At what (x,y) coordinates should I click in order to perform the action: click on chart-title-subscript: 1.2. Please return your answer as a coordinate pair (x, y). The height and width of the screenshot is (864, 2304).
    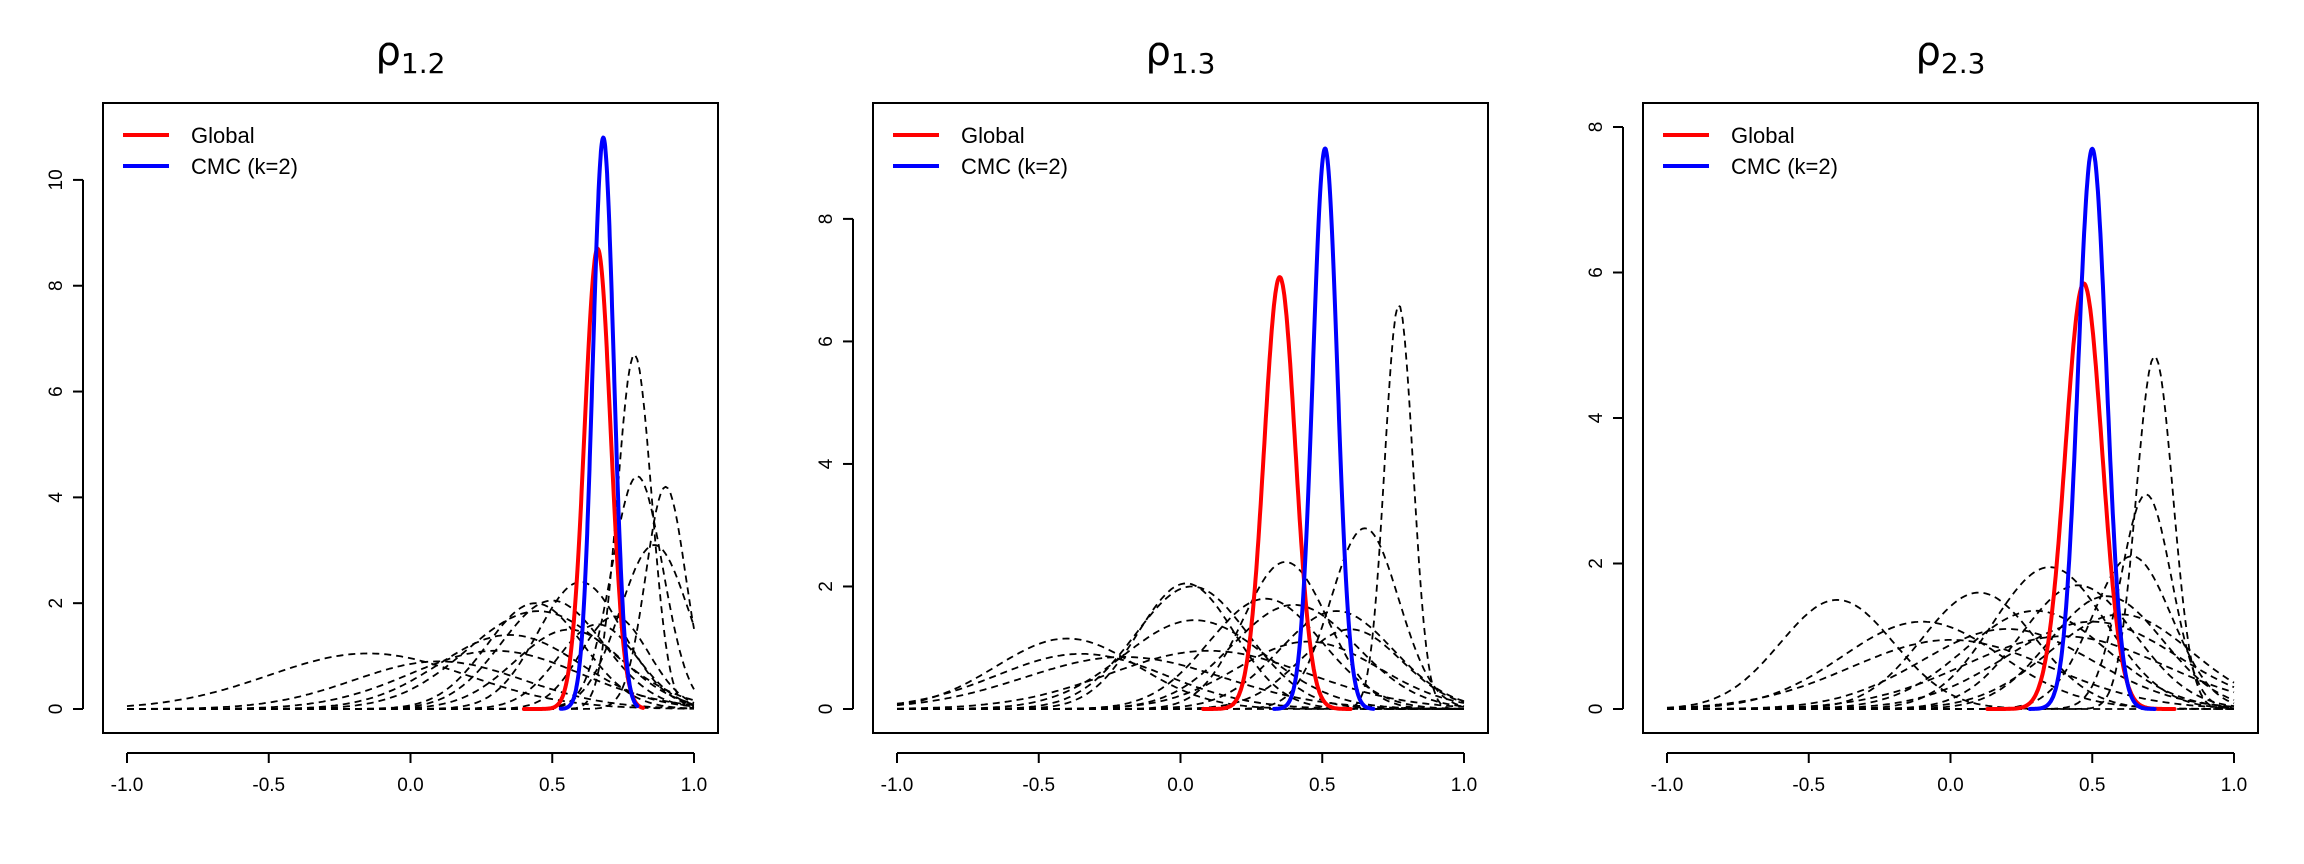
    Looking at the image, I should click on (423, 63).